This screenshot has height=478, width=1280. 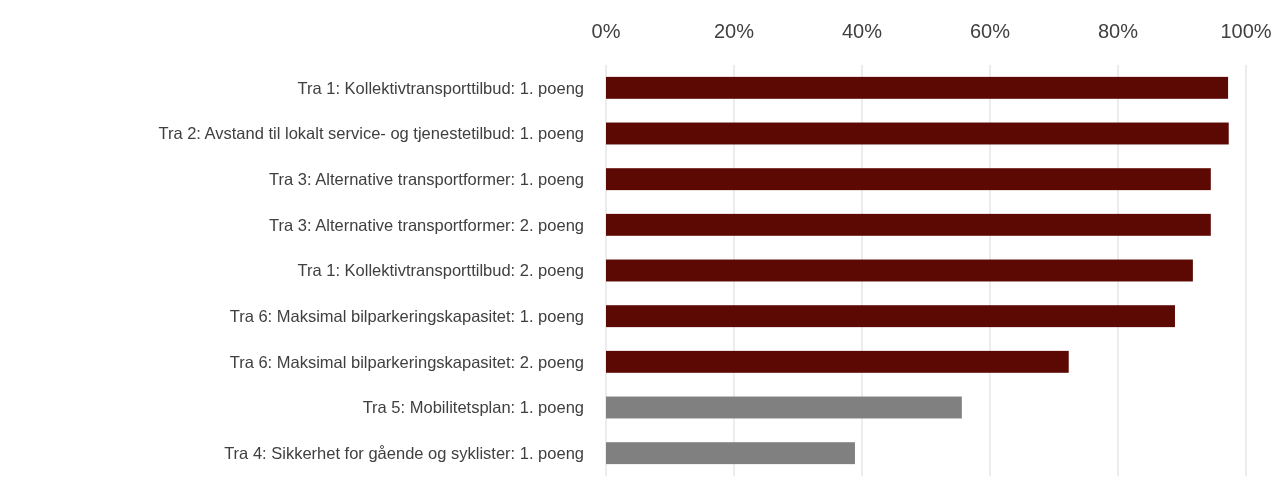 I want to click on y-tick-label: Tra 3: Alternative transportformer: 2. poeng, so click(x=426, y=224).